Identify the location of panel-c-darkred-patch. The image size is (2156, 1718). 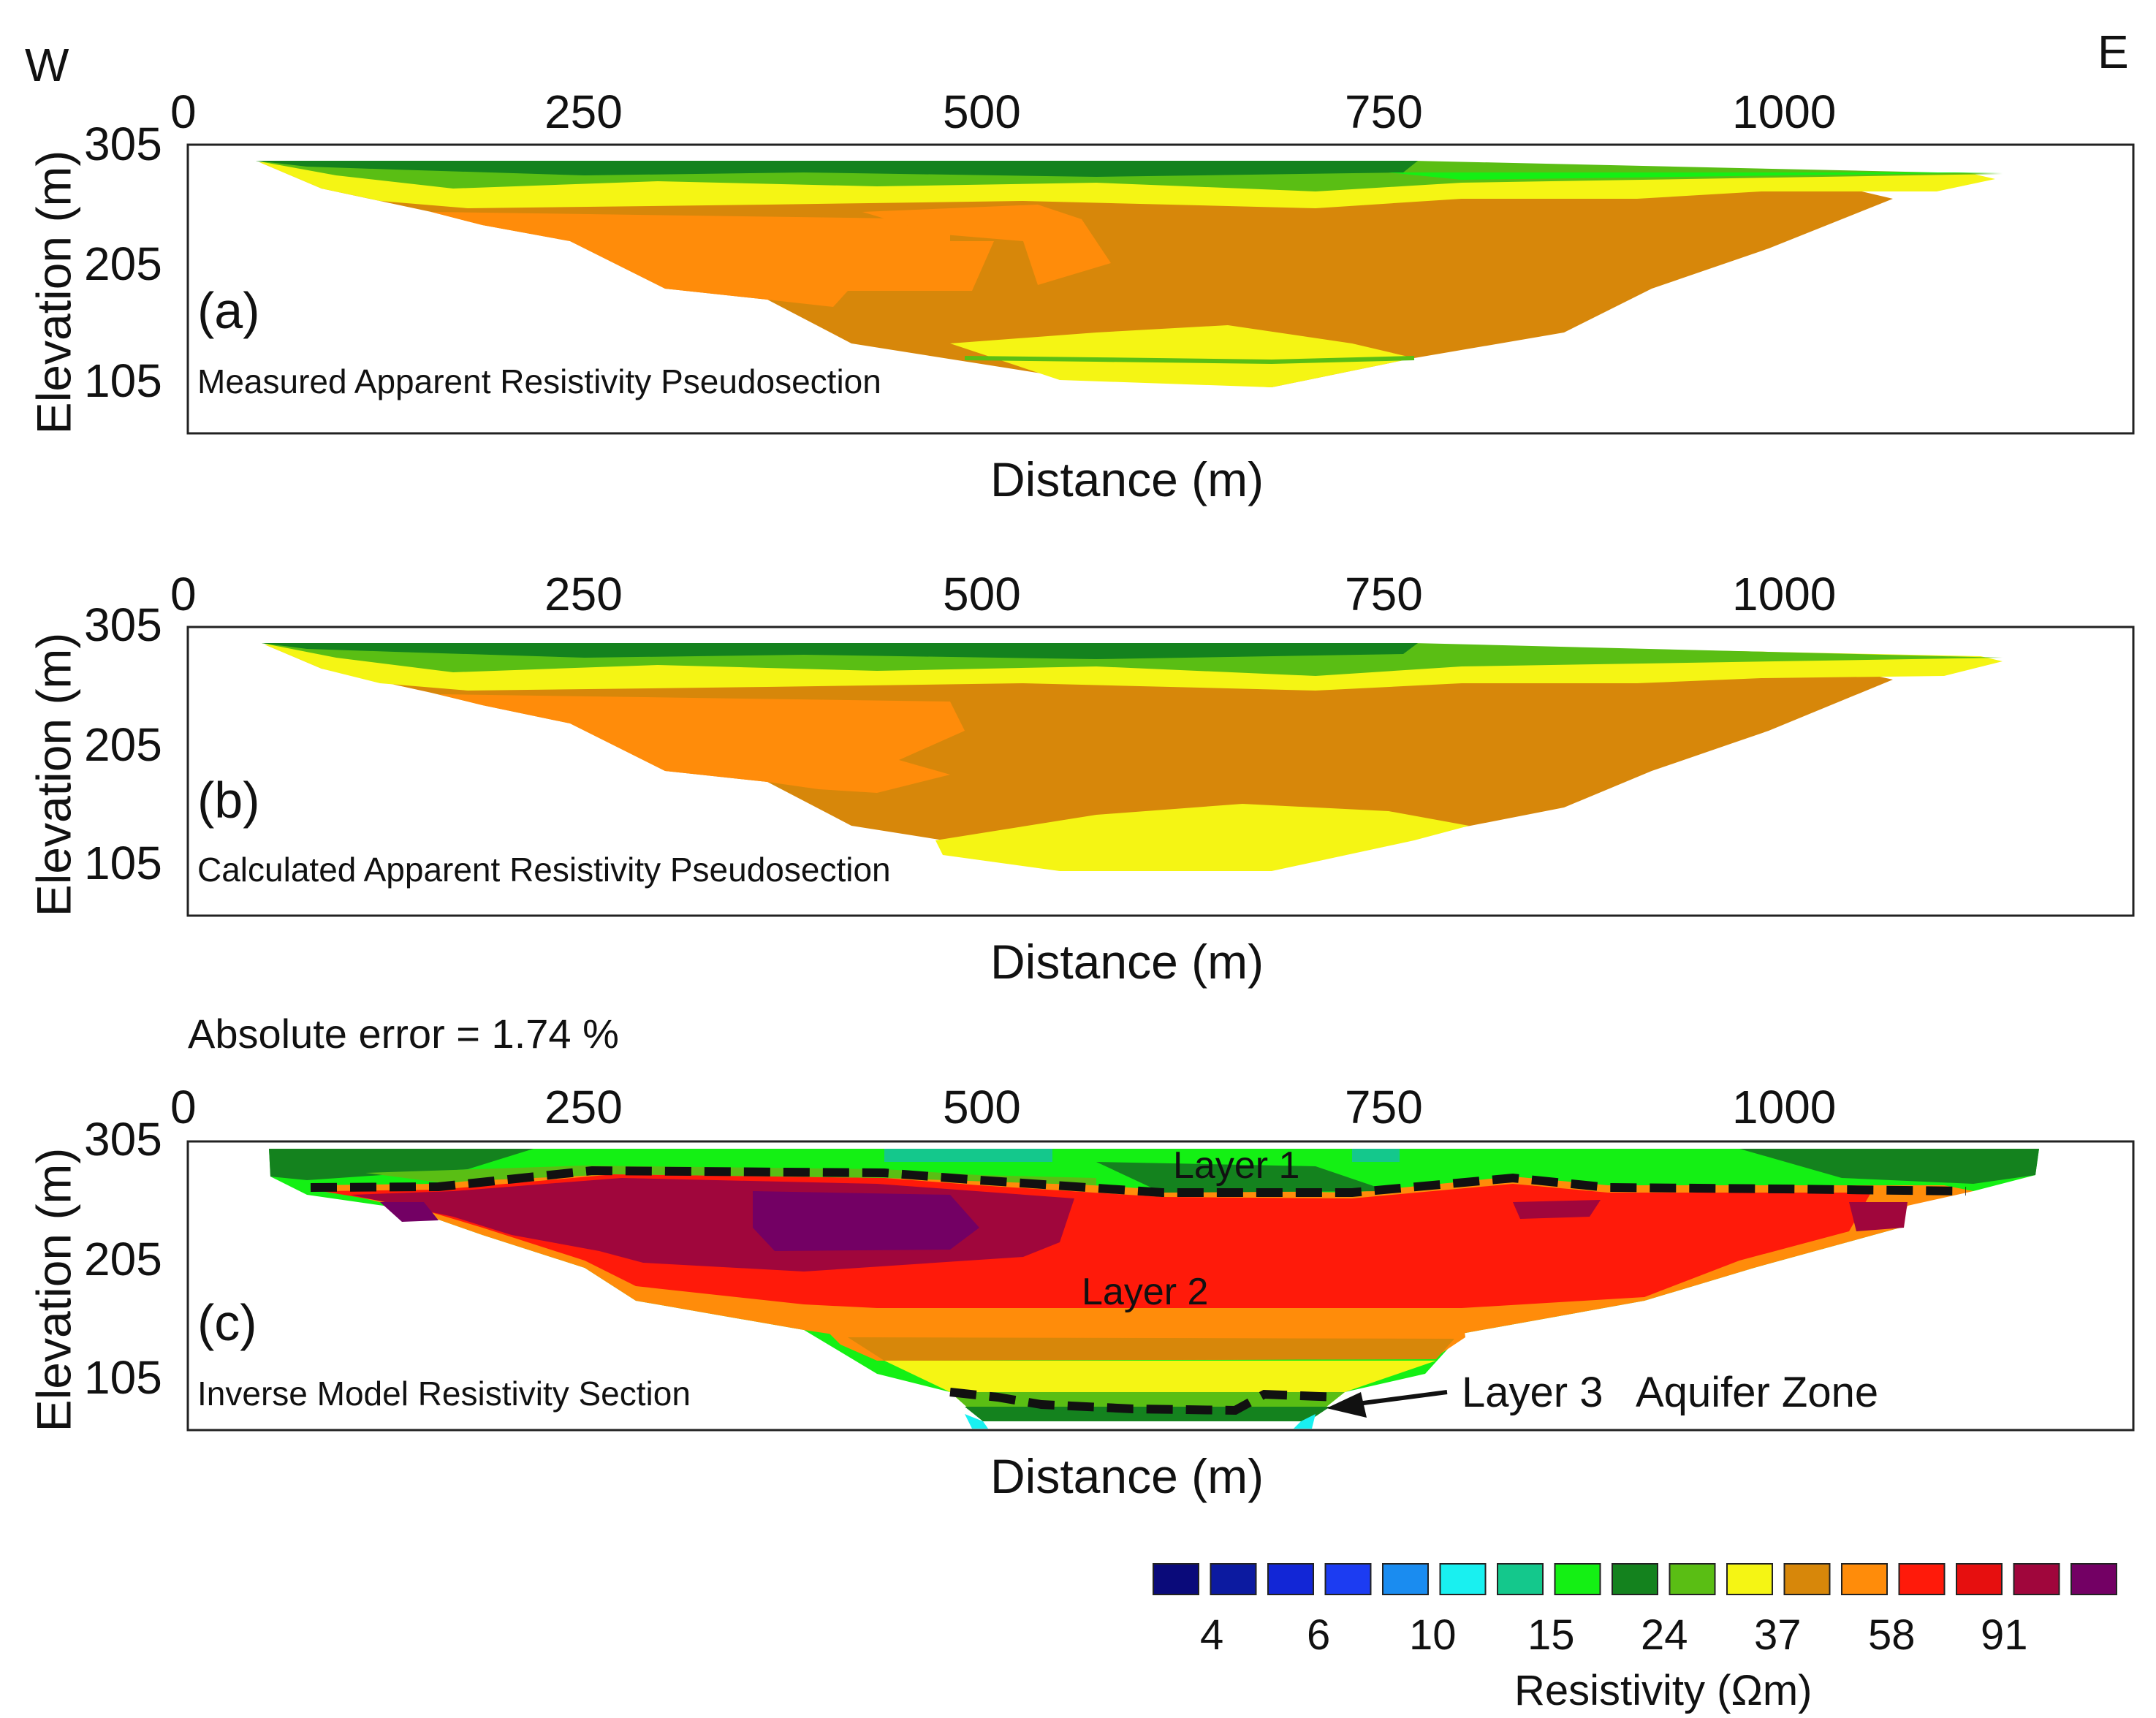
(1557, 1209).